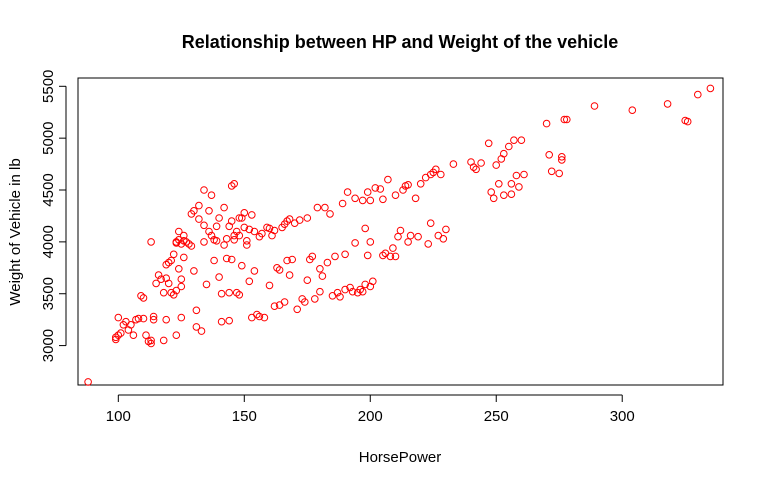 The height and width of the screenshot is (486, 762). Describe the element at coordinates (244, 416) in the screenshot. I see `x-tick-label: 150` at that location.